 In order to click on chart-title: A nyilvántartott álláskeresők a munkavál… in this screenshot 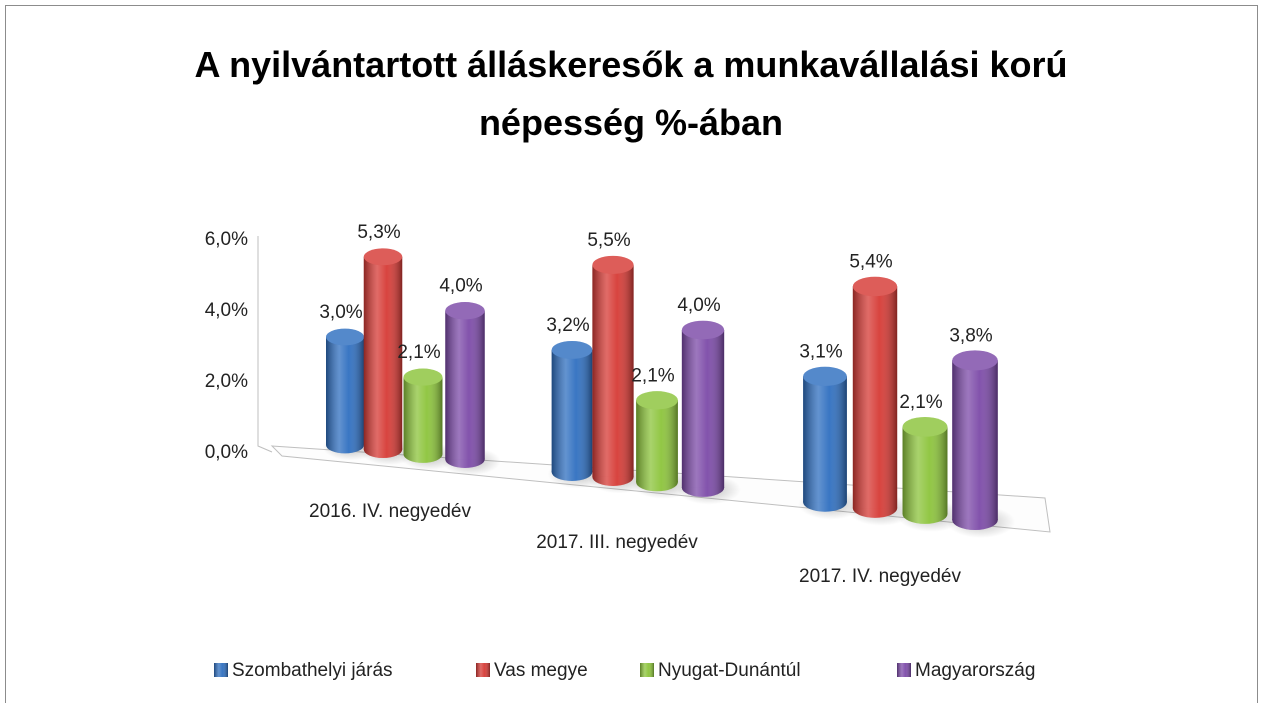, I will do `click(631, 93)`.